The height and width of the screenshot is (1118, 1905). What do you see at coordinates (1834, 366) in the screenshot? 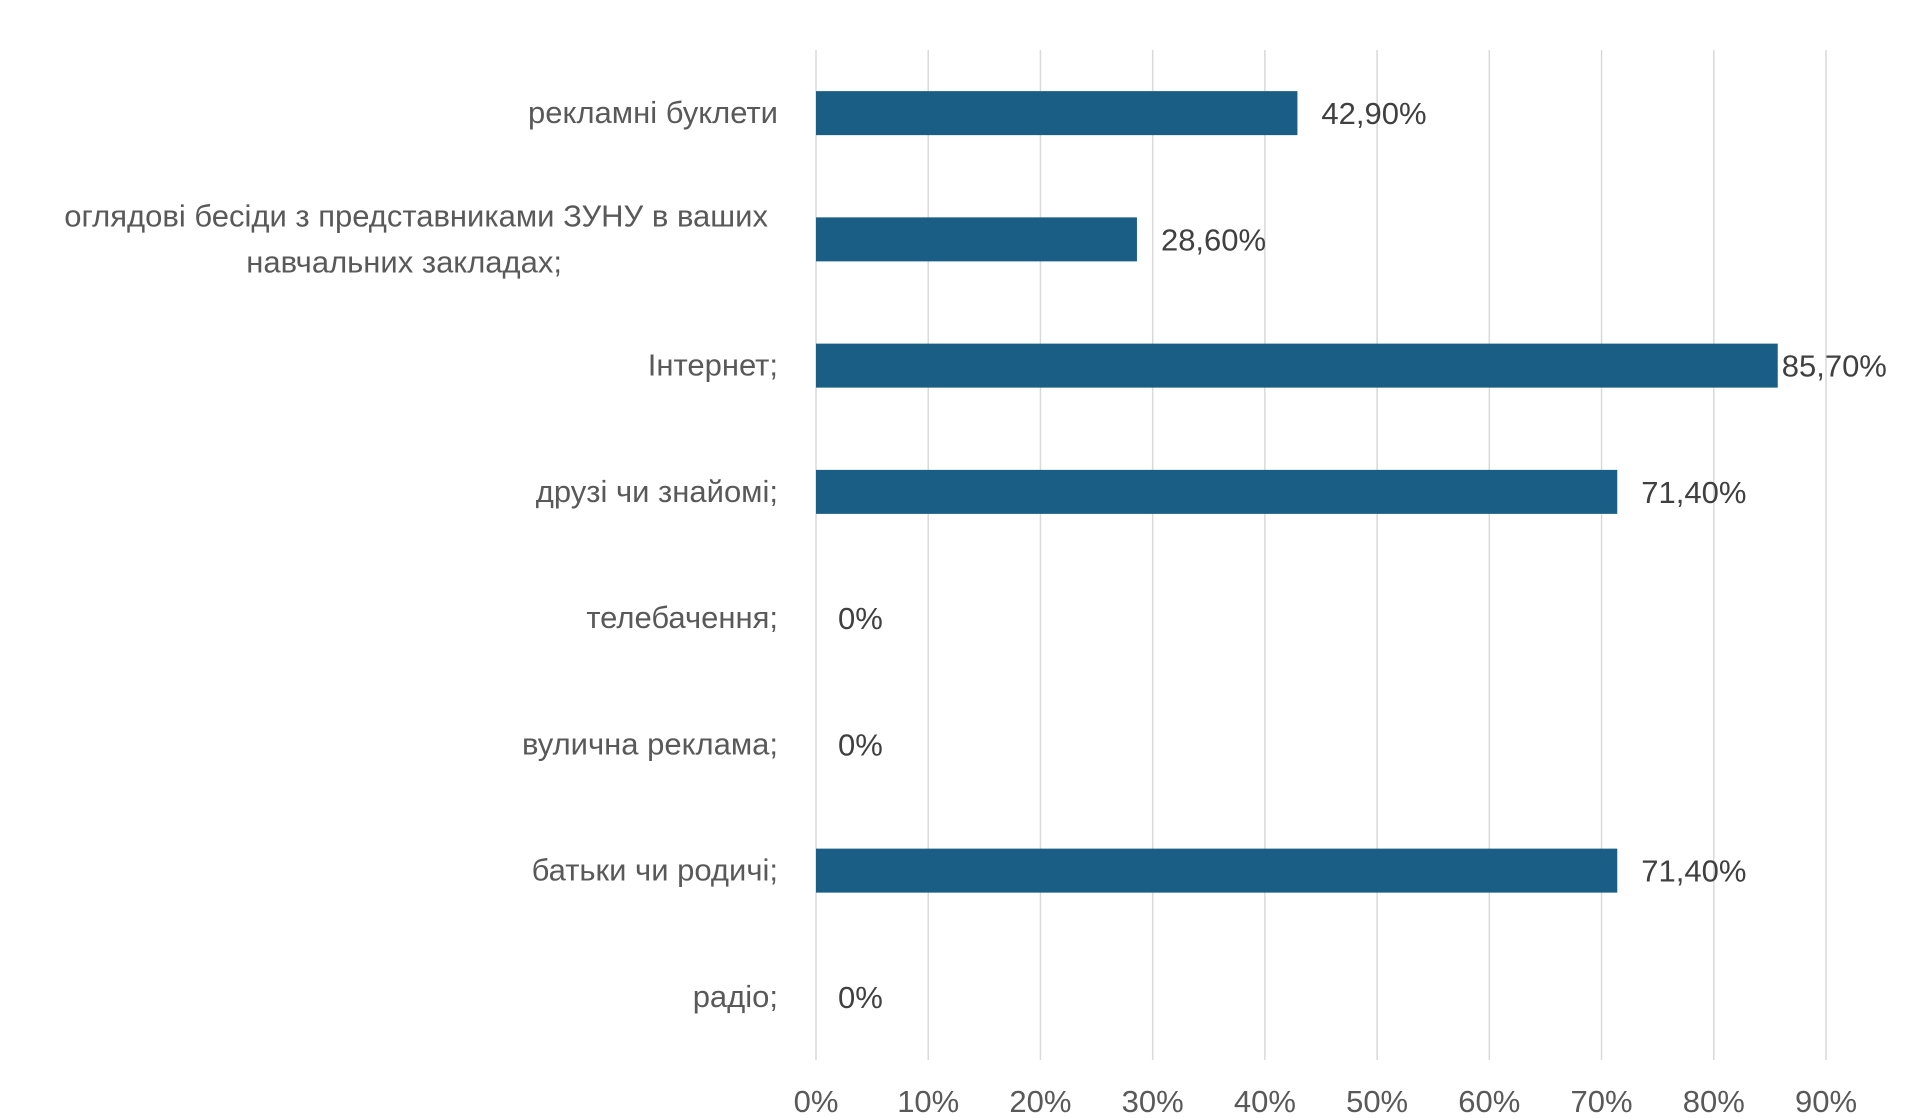
I see `data-label: 85,70%` at bounding box center [1834, 366].